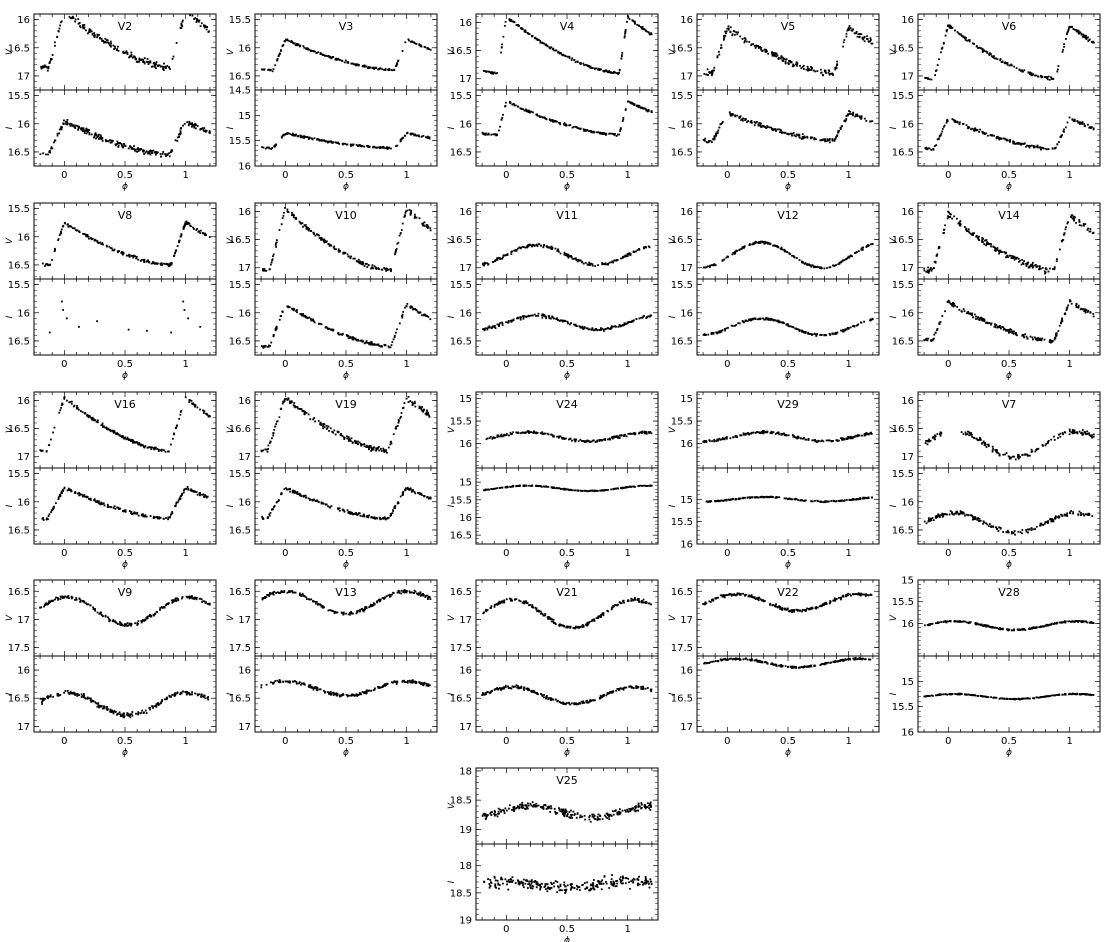 The width and height of the screenshot is (1108, 942). I want to click on y-axis-label: V, so click(231, 240).